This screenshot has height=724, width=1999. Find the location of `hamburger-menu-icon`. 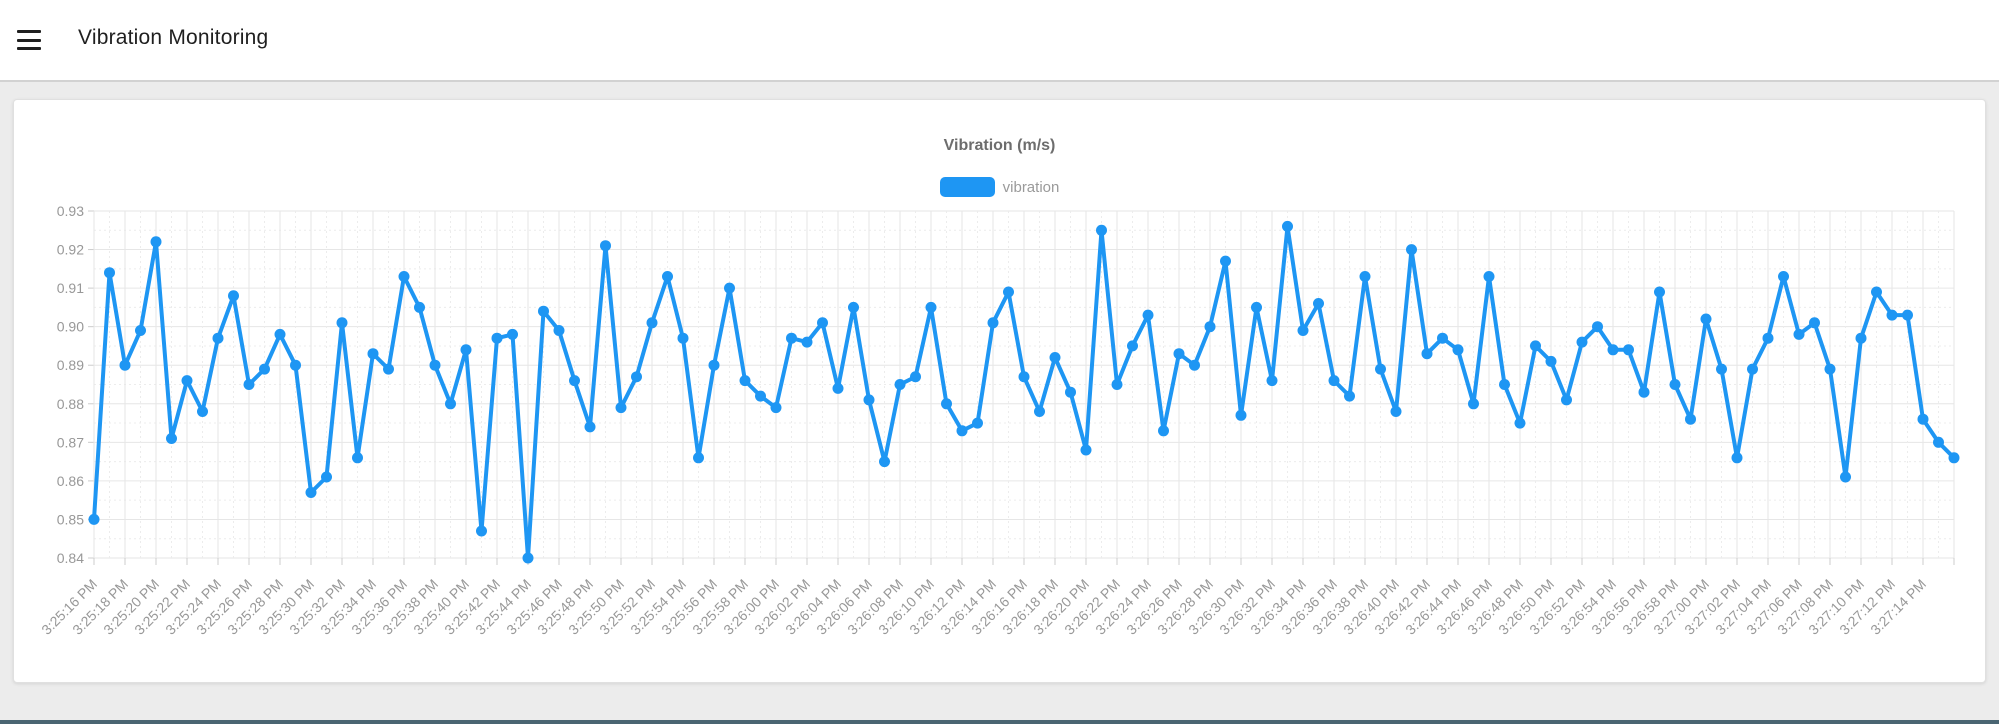

hamburger-menu-icon is located at coordinates (29, 40).